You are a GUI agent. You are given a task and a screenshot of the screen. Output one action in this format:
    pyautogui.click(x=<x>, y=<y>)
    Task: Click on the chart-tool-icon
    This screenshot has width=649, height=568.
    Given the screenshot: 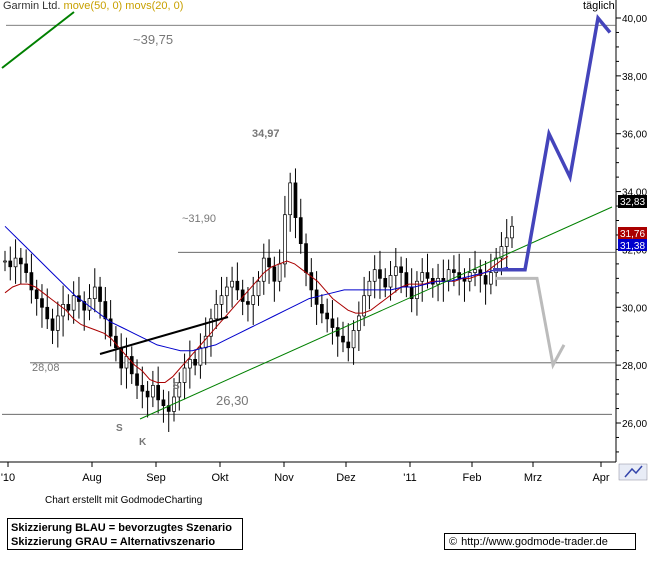 What is the action you would take?
    pyautogui.click(x=633, y=472)
    